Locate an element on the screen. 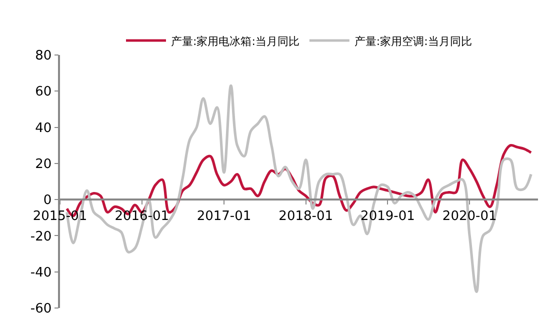  x-tick-label: 2018-01 is located at coordinates (306, 216).